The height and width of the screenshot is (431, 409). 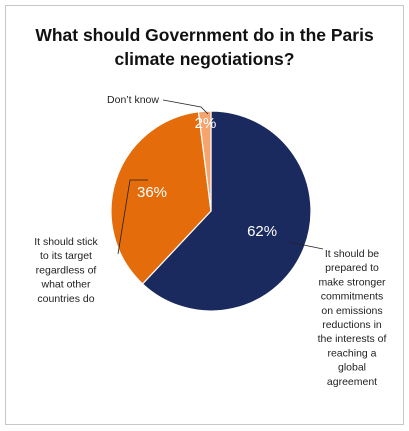 What do you see at coordinates (152, 192) in the screenshot?
I see `data-label-36-percent: 36%` at bounding box center [152, 192].